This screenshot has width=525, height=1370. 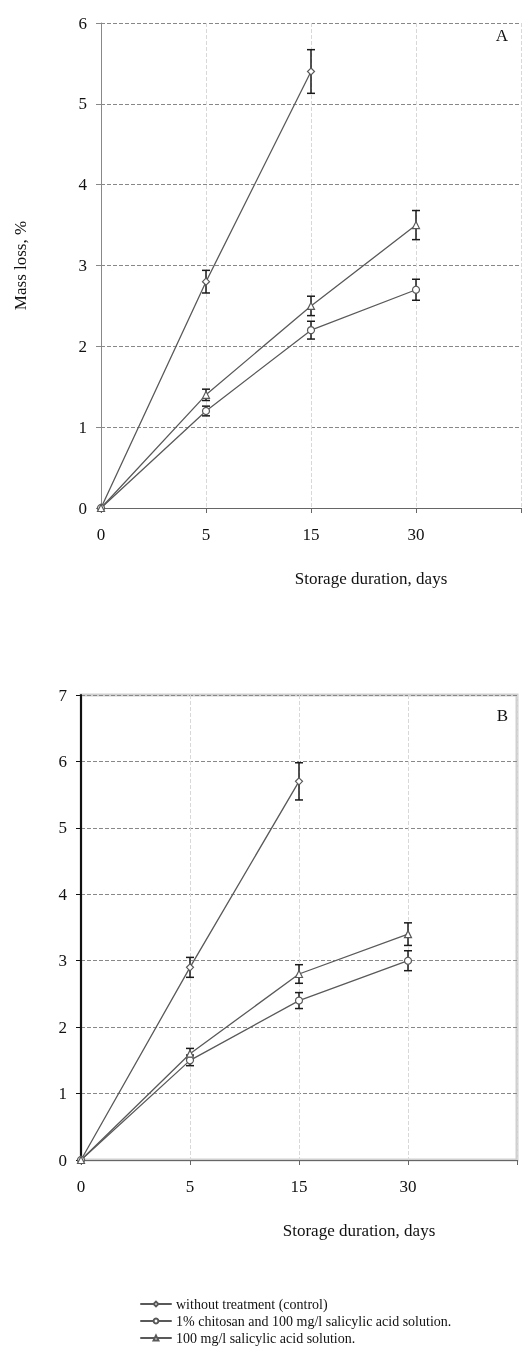 What do you see at coordinates (266, 1338) in the screenshot?
I see `legend-label: 100 mg/l salicylic acid solution.` at bounding box center [266, 1338].